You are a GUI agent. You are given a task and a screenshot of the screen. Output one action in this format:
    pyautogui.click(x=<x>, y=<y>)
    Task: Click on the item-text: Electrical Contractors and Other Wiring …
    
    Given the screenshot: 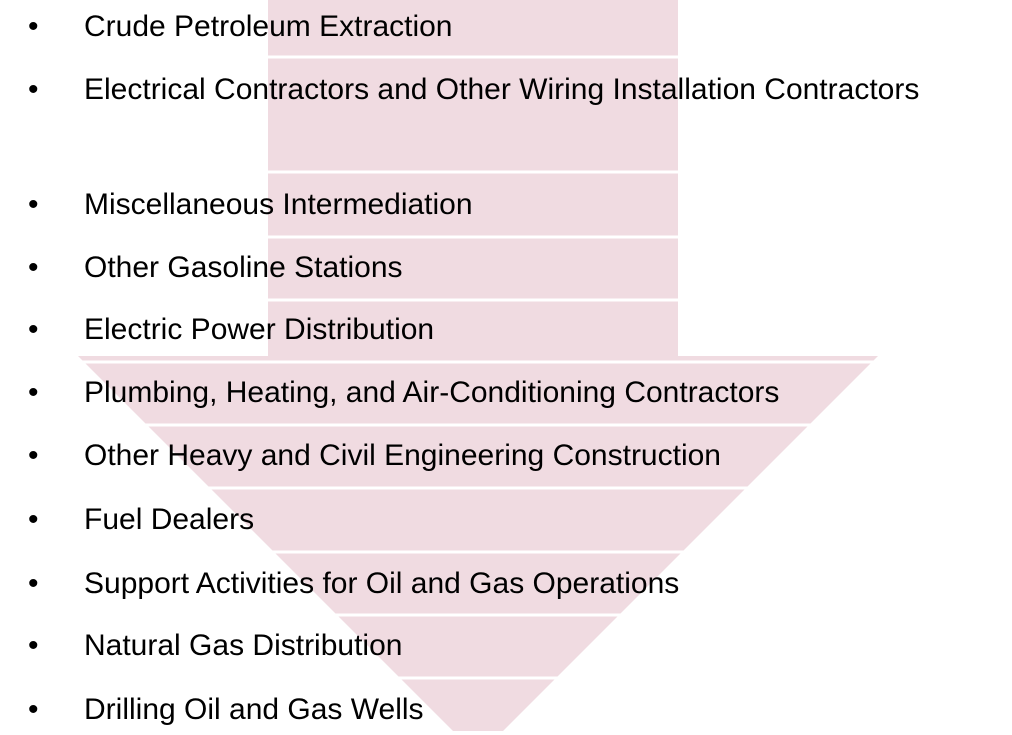 What is the action you would take?
    pyautogui.click(x=502, y=89)
    